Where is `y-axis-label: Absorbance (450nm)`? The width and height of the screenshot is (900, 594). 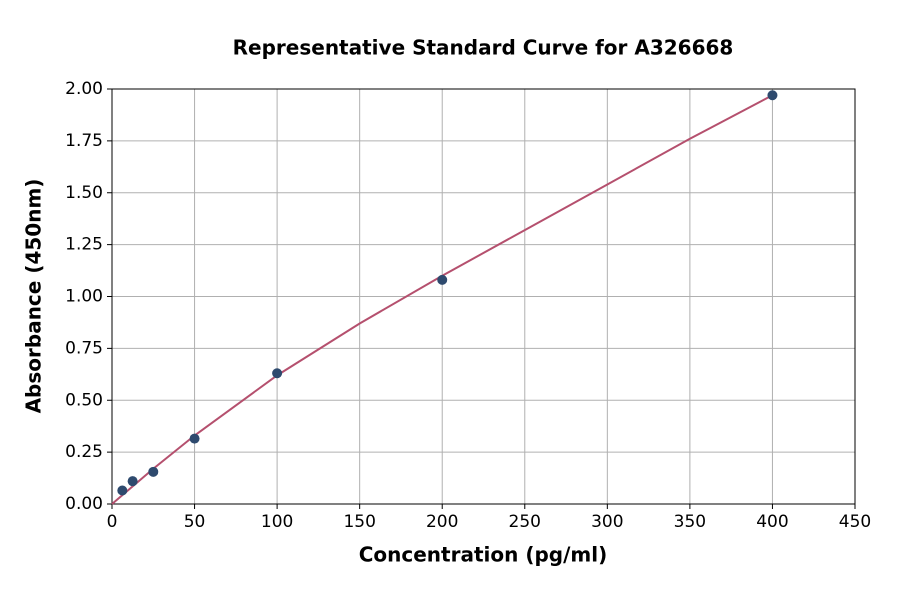 y-axis-label: Absorbance (450nm) is located at coordinates (34, 296).